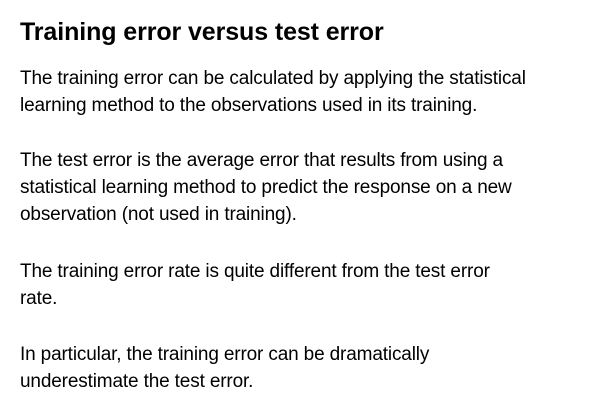 The height and width of the screenshot is (417, 613). I want to click on slide-title: Training error versus test error, so click(202, 32).